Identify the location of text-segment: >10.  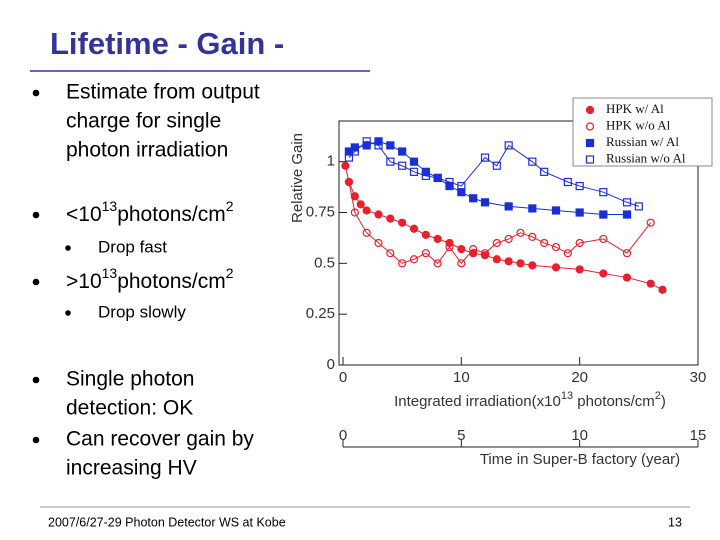
(84, 281).